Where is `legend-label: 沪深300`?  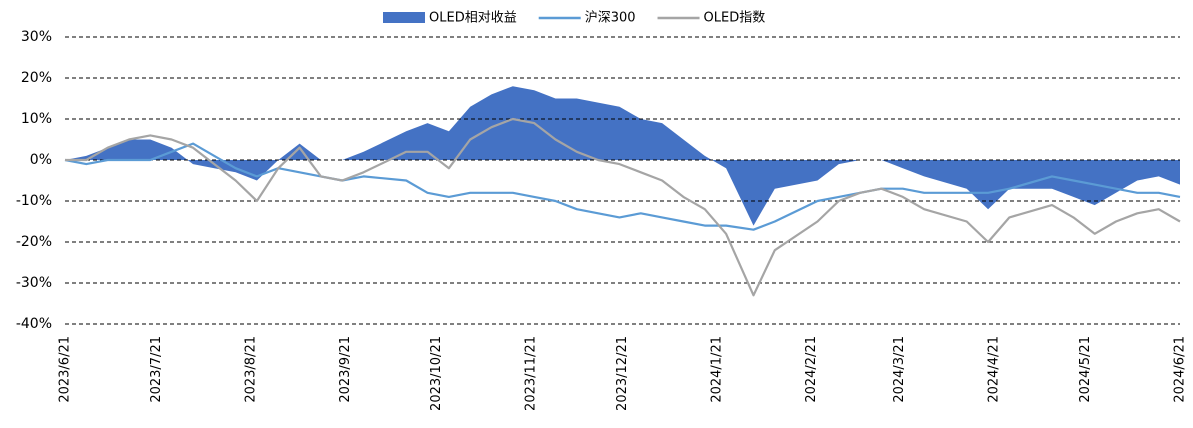
legend-label: 沪深300 is located at coordinates (610, 18).